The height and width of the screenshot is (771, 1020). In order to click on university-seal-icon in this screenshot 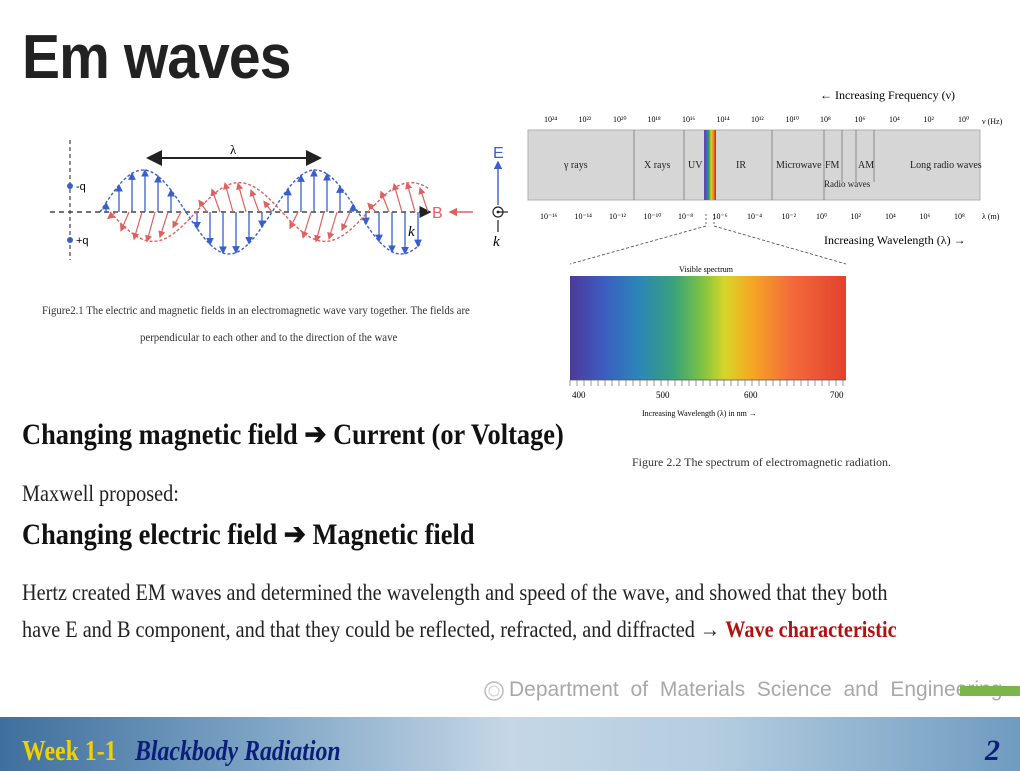, I will do `click(494, 691)`.